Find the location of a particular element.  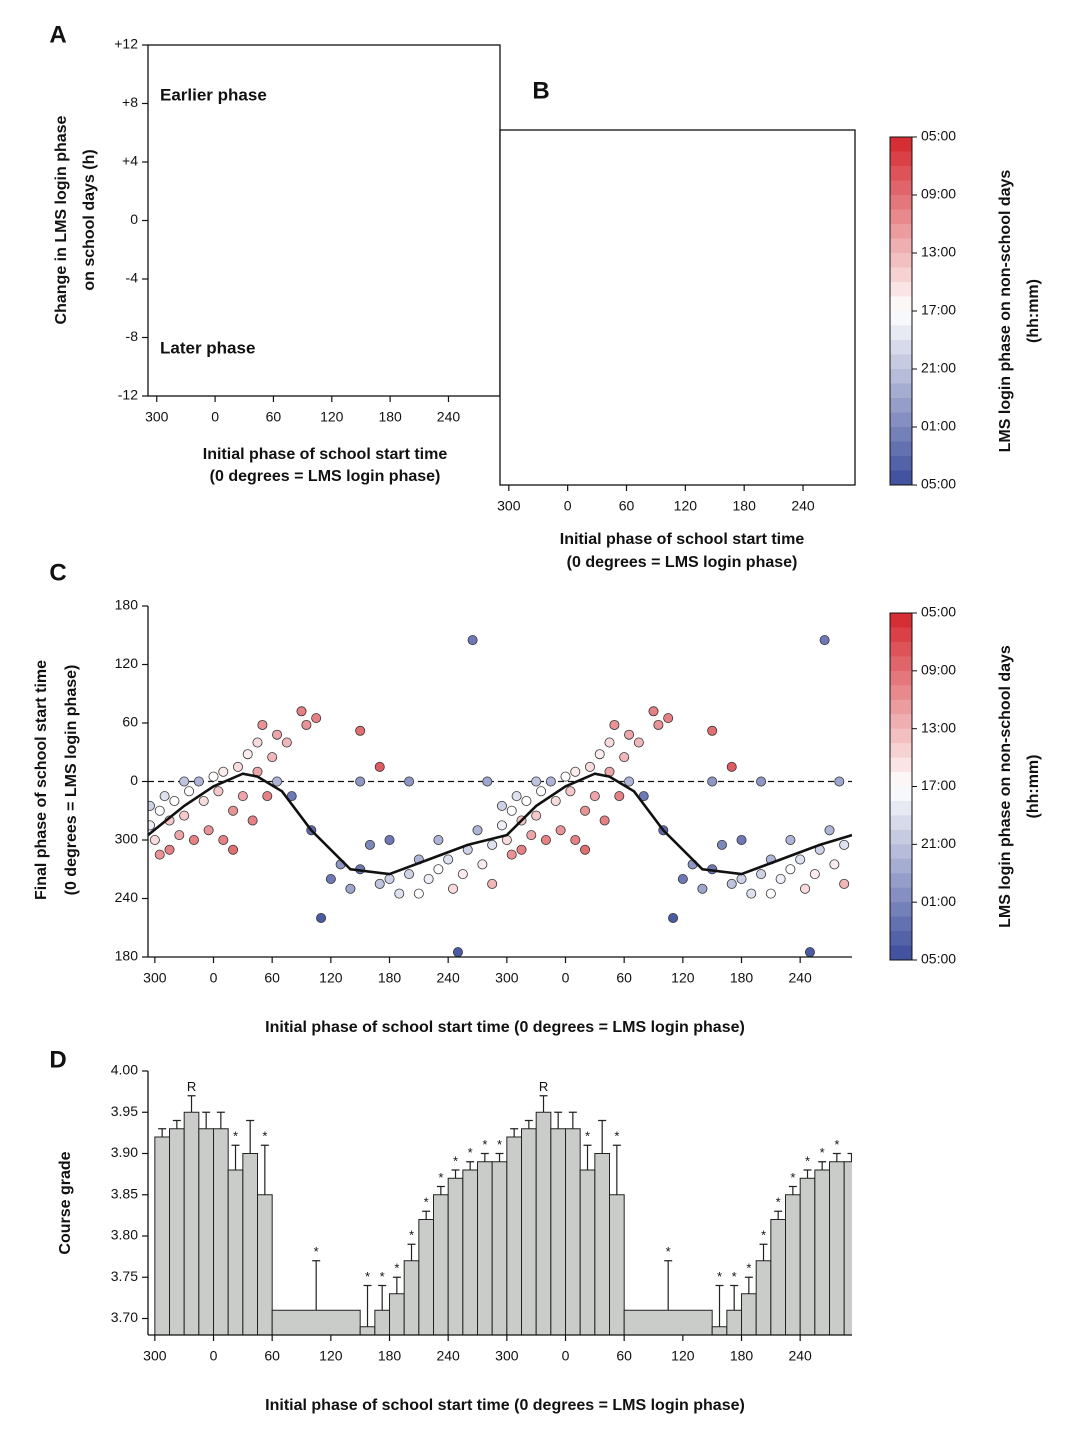

x-tick-label: 240 is located at coordinates (803, 506).